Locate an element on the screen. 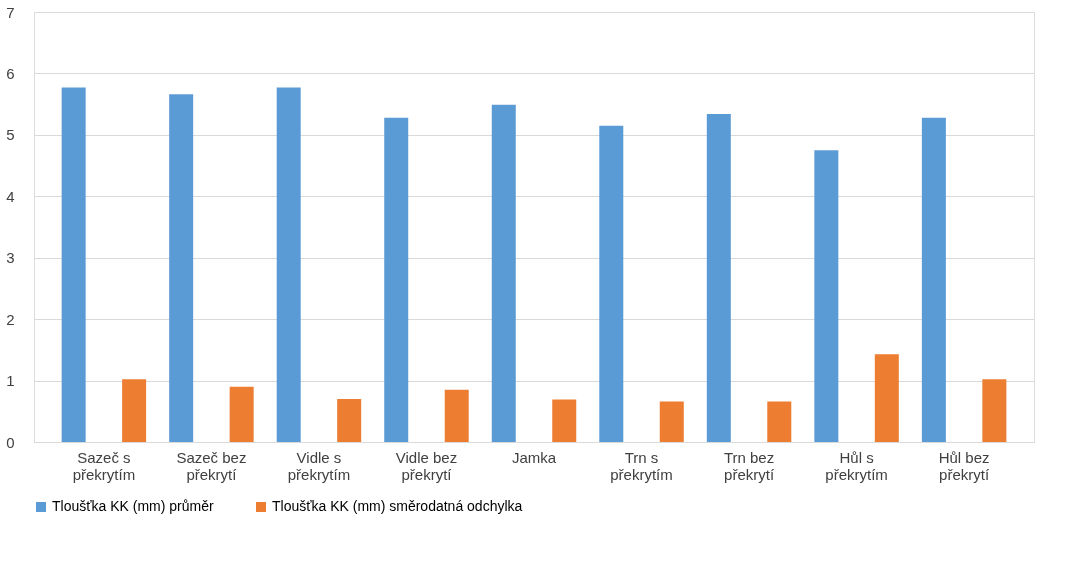 The image size is (1078, 576). y-tick-label: 2 is located at coordinates (10, 319).